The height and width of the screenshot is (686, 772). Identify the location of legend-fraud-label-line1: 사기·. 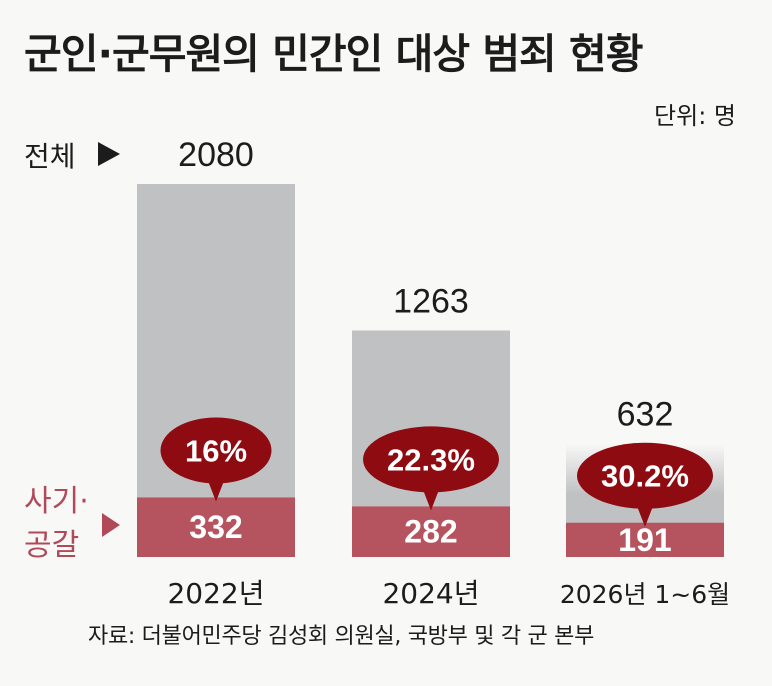
(56, 501).